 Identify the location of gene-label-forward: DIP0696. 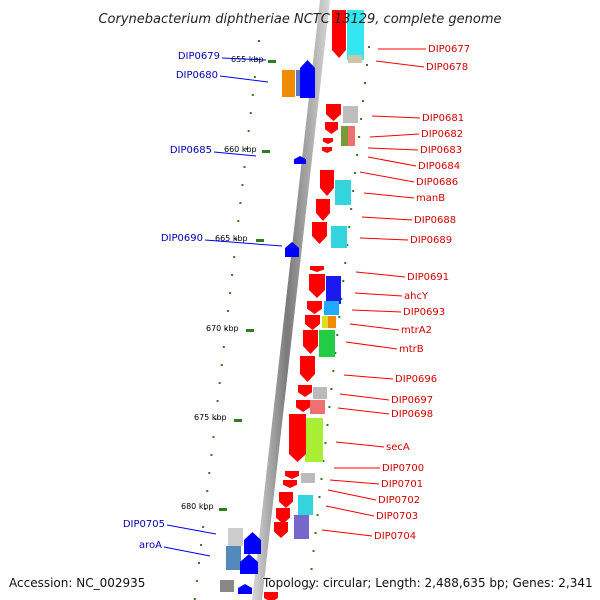
(416, 379).